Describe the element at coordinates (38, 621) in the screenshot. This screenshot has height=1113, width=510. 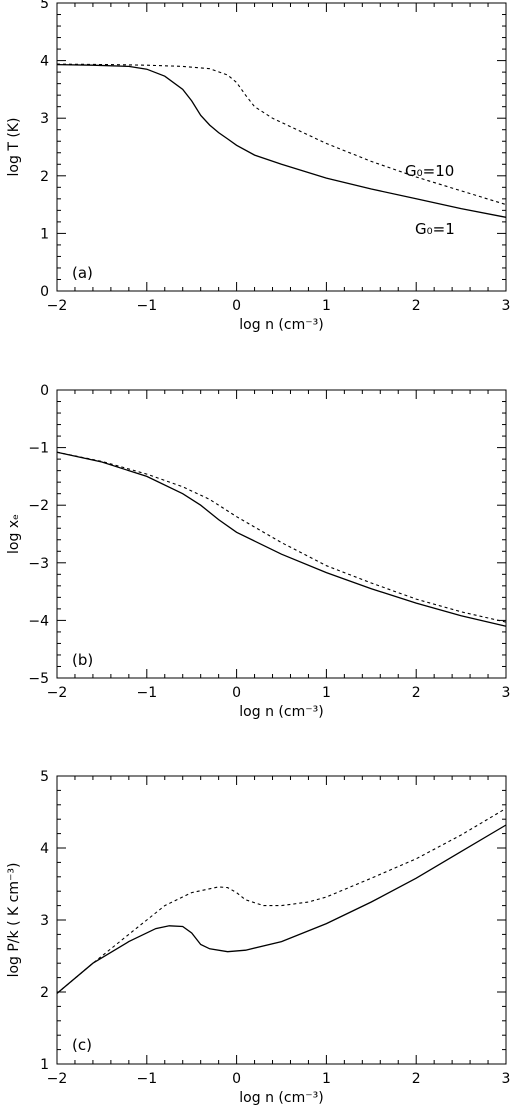
I see `y-tick-label: −4` at that location.